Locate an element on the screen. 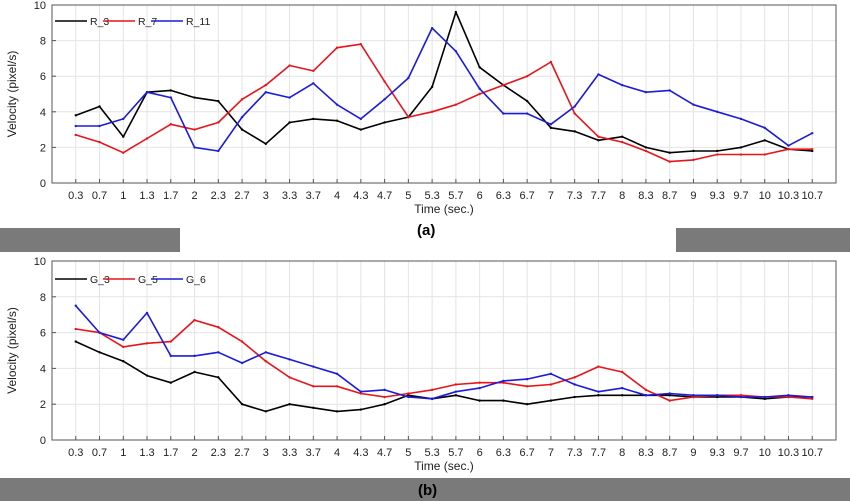 The image size is (850, 501). x-tick-label: 10.7 is located at coordinates (812, 453).